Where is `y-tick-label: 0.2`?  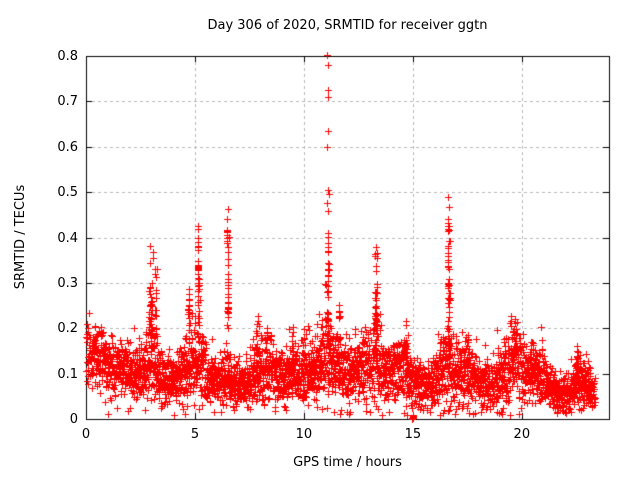
y-tick-label: 0.2 is located at coordinates (67, 329).